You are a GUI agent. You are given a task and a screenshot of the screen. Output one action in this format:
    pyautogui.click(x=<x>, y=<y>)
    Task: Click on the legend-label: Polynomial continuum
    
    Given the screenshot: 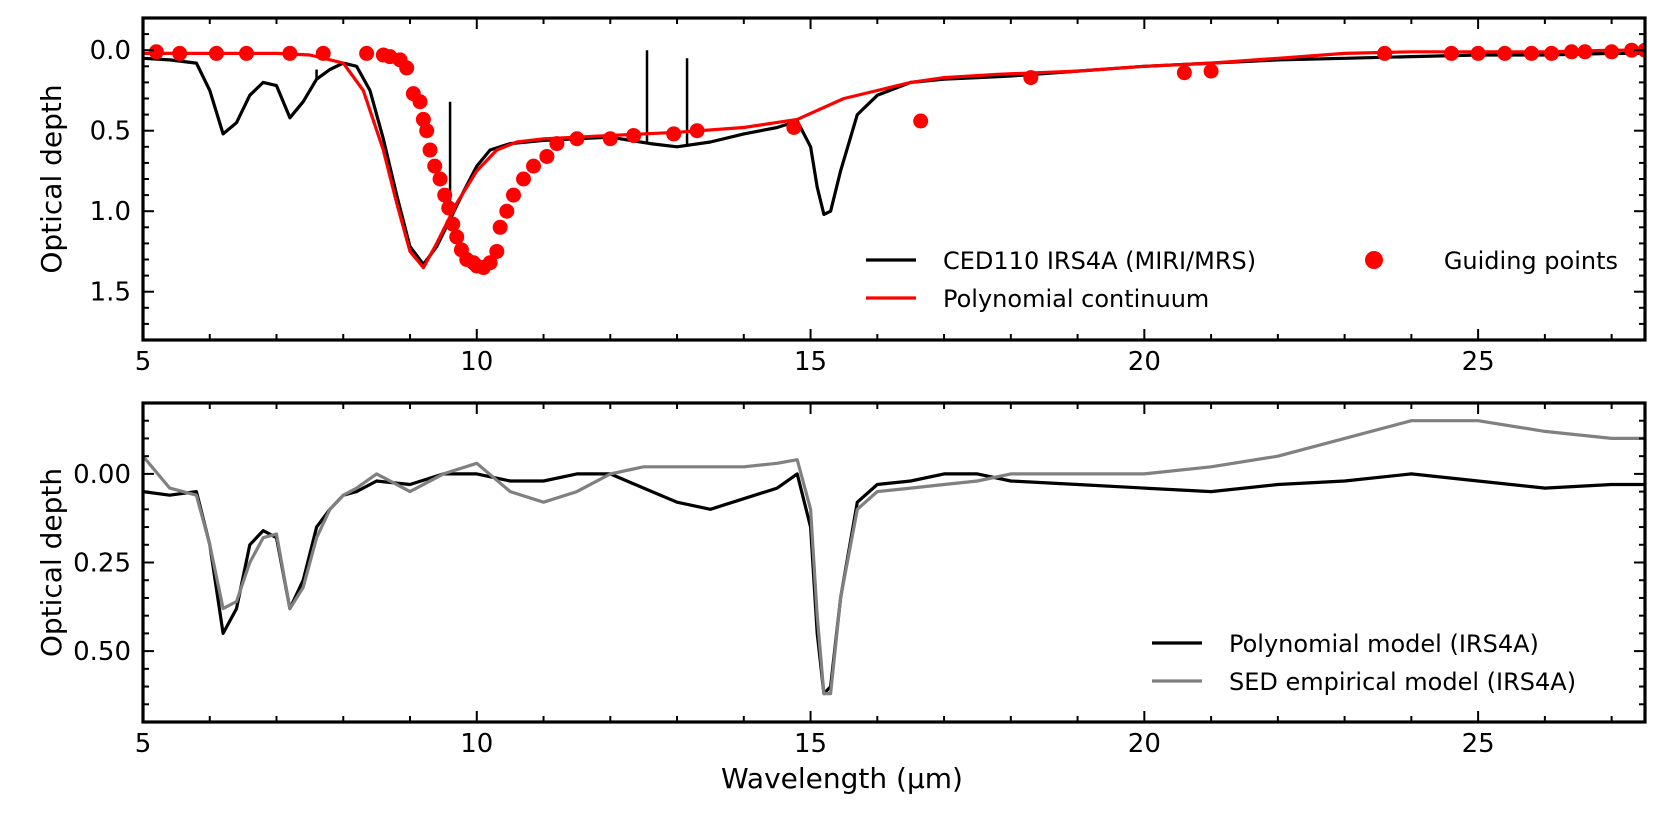 What is the action you would take?
    pyautogui.click(x=1076, y=299)
    